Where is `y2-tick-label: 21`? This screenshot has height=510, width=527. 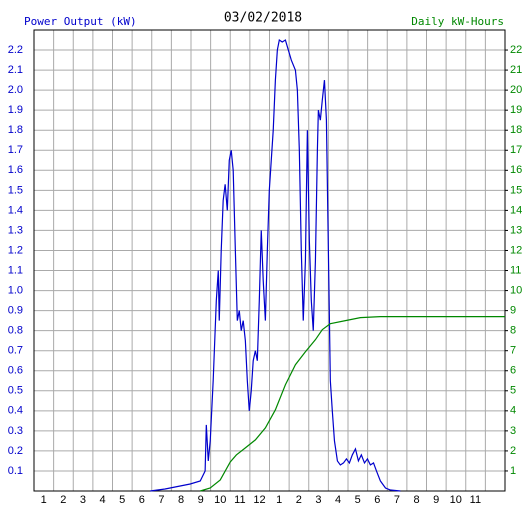 y2-tick-label: 21 is located at coordinates (516, 70).